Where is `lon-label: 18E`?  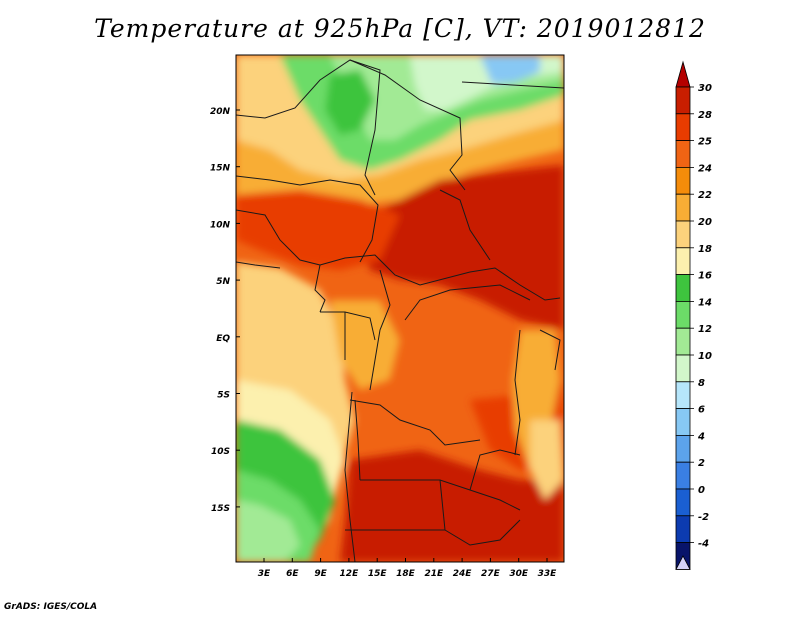 lon-label: 18E is located at coordinates (406, 574).